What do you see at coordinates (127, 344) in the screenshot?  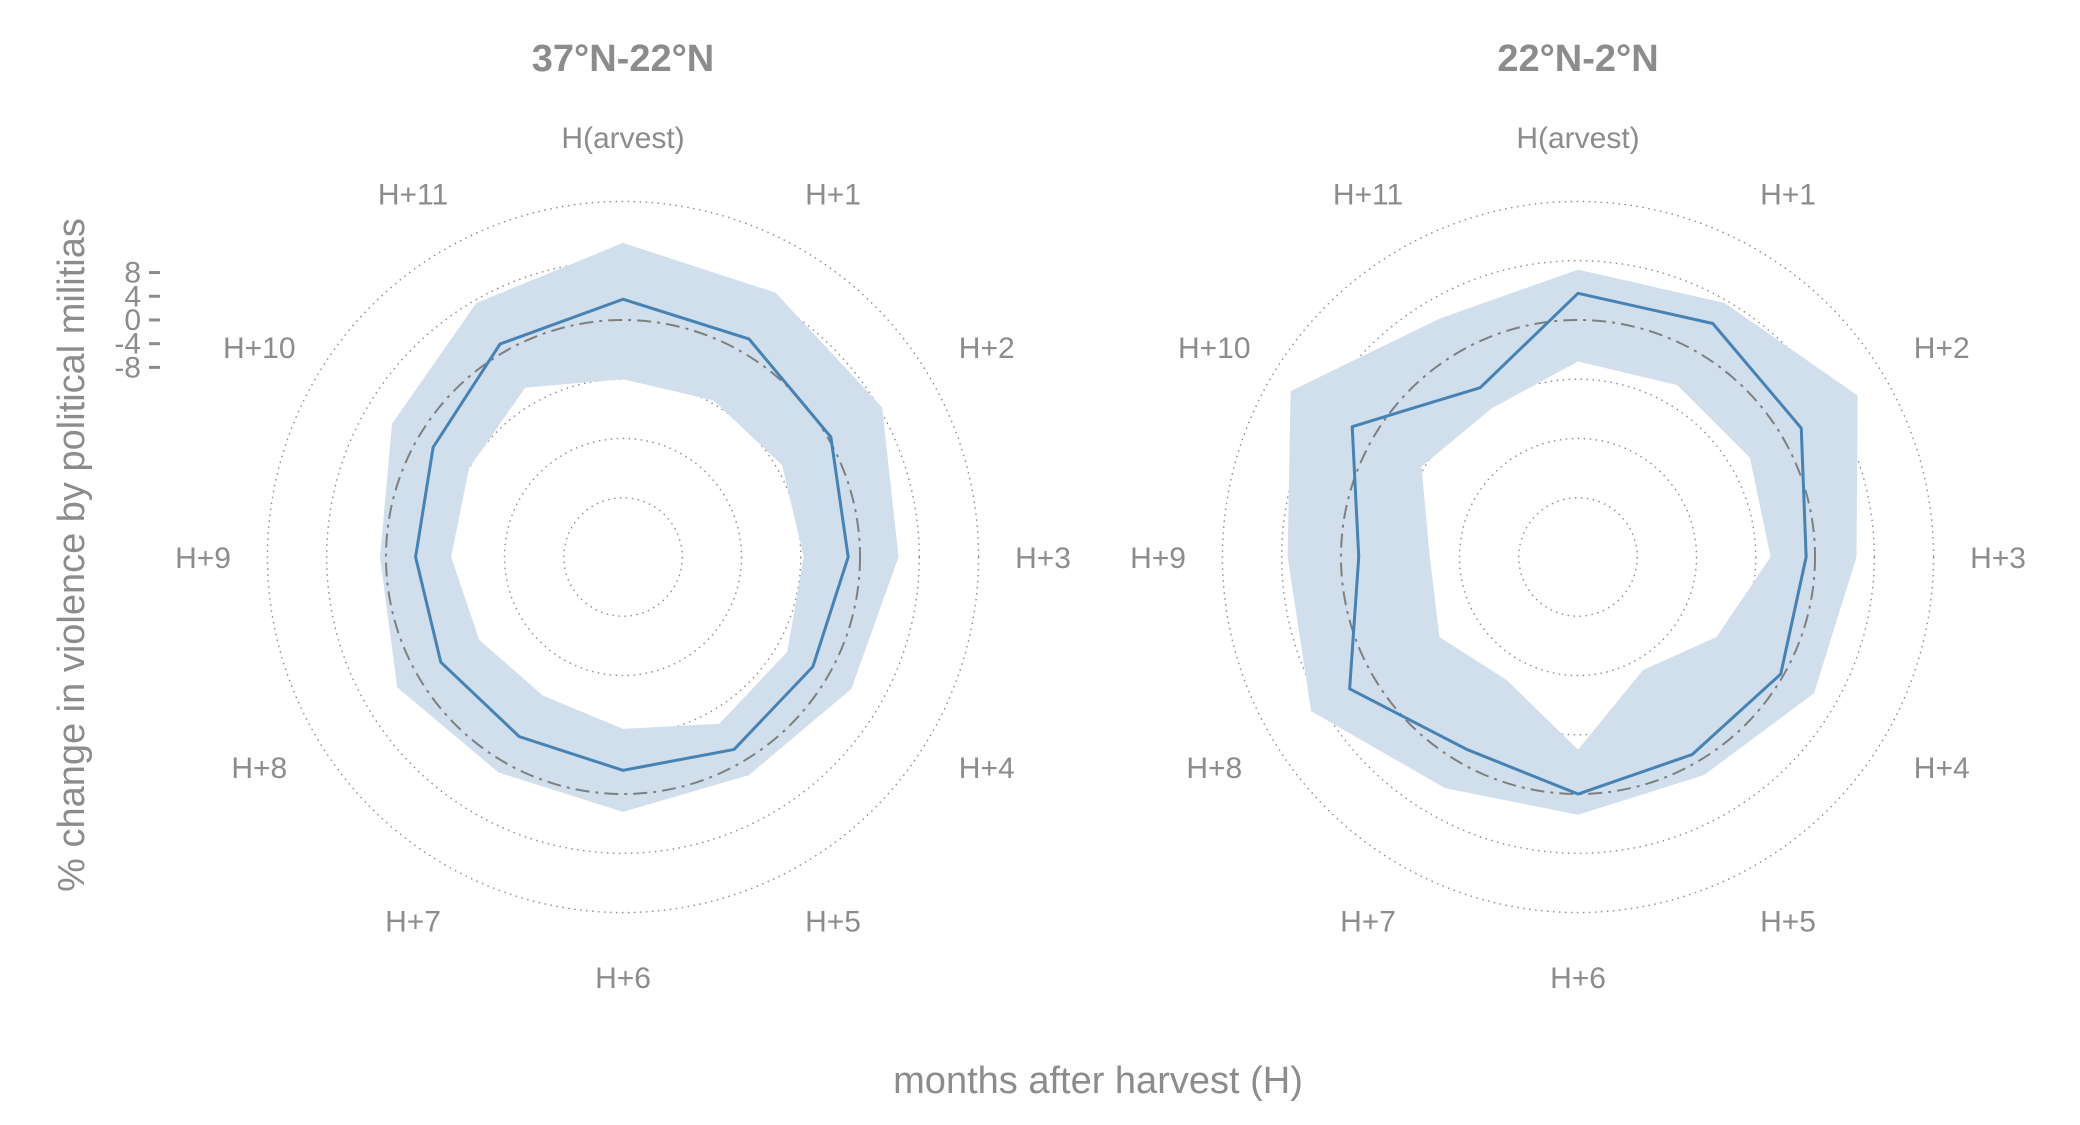 I see `y-tick-label: -4` at bounding box center [127, 344].